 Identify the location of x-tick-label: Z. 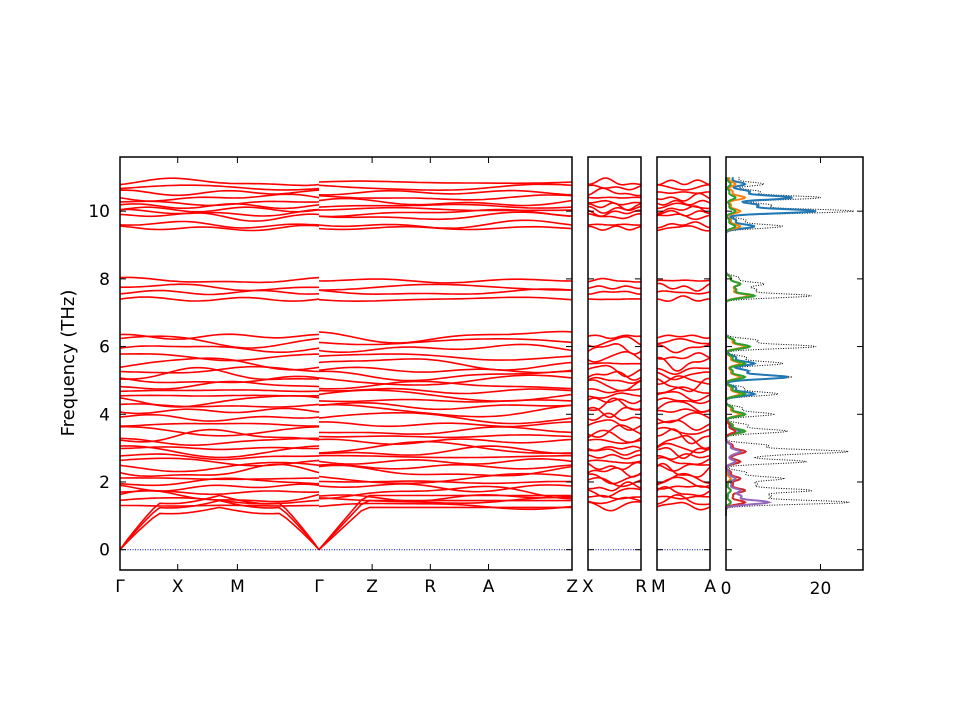
(372, 587).